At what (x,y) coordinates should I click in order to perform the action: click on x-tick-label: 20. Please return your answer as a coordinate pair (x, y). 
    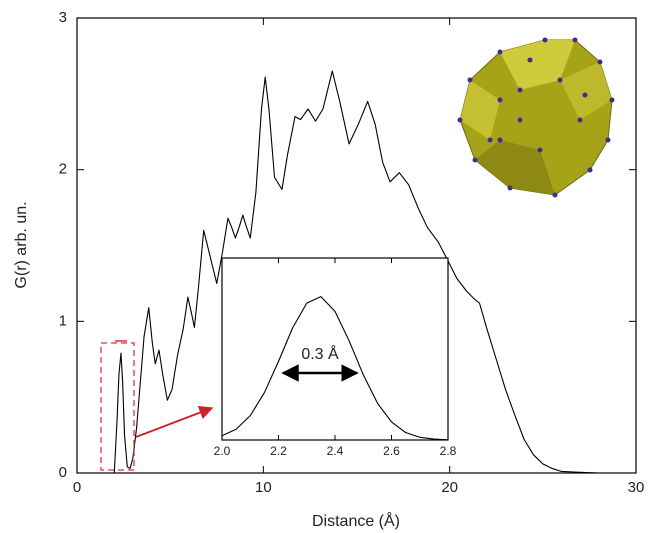
    Looking at the image, I should click on (449, 487).